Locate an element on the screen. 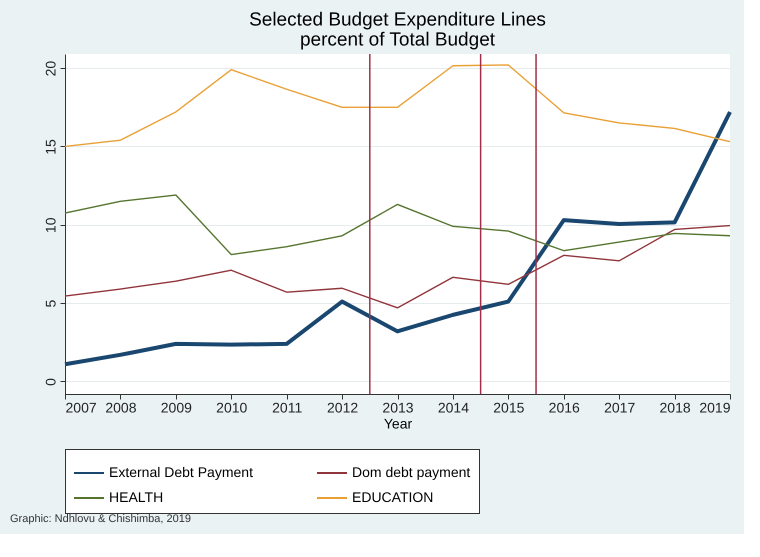 The height and width of the screenshot is (557, 760). x-tick-label: 2007 is located at coordinates (81, 408).